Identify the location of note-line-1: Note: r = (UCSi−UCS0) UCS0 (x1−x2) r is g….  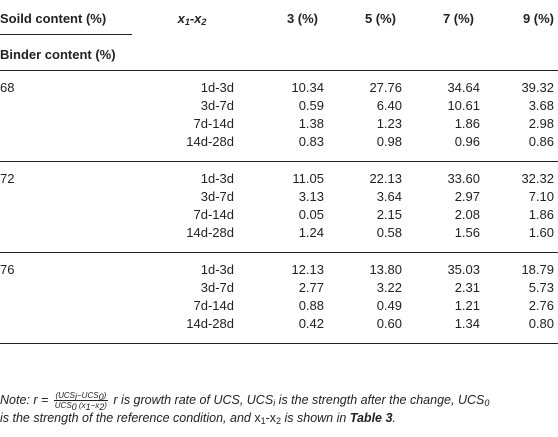
(245, 402).